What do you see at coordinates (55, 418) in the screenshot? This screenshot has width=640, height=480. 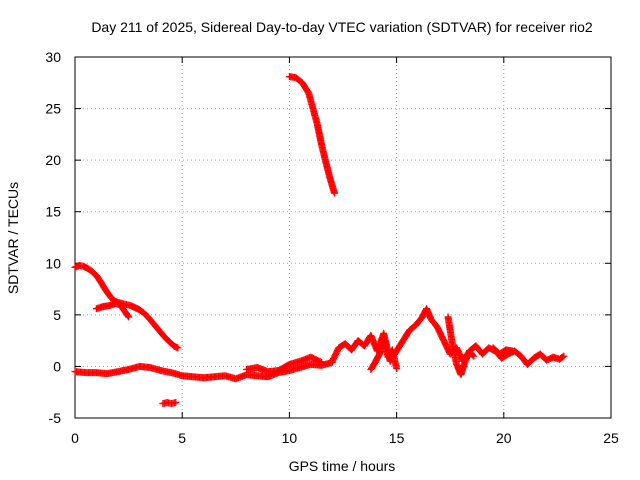 I see `y-tick-label: -5` at bounding box center [55, 418].